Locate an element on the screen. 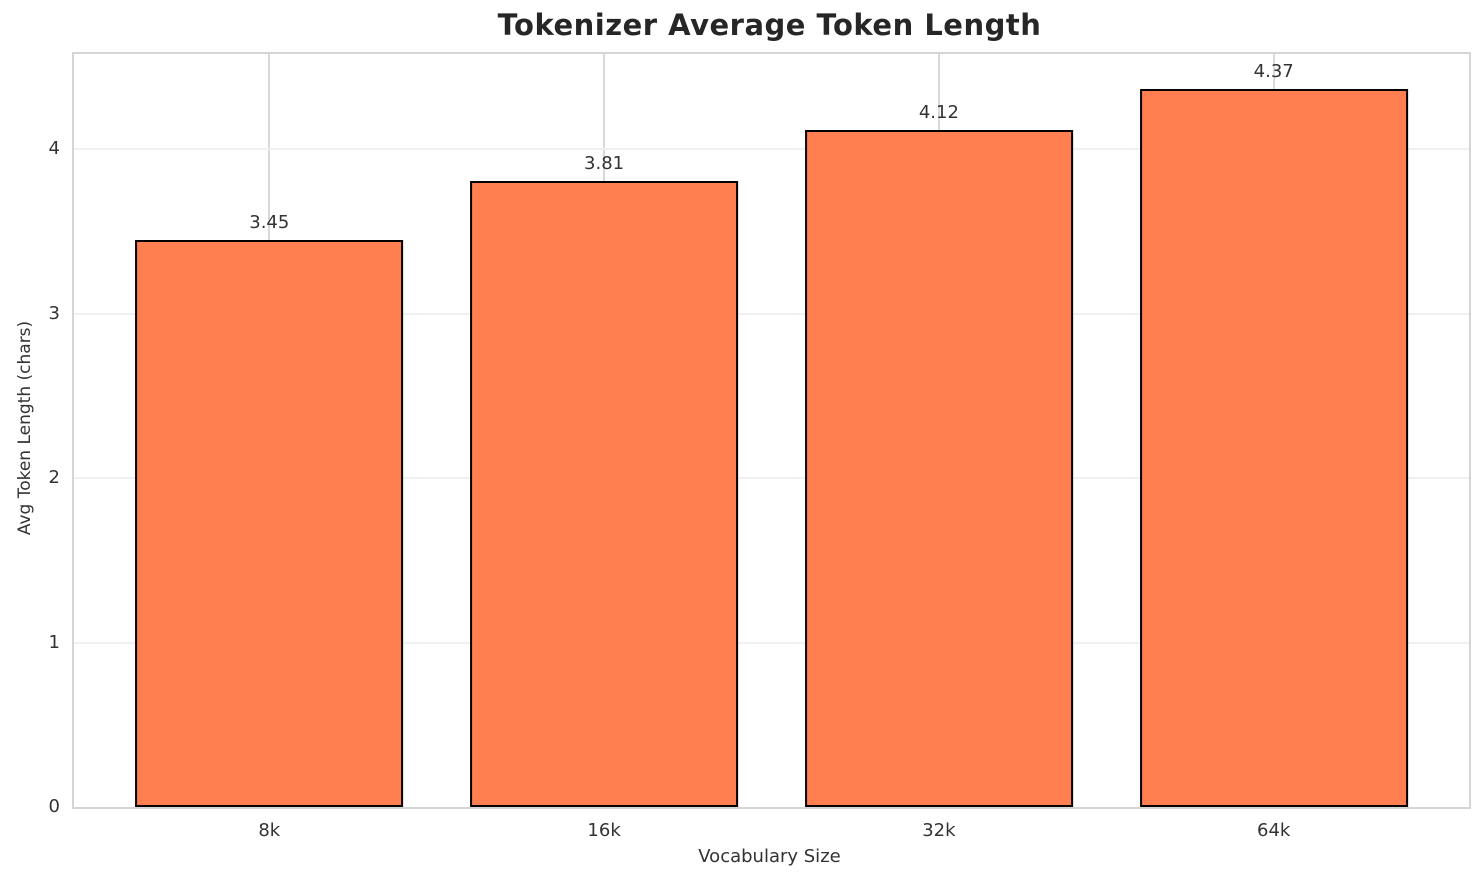 Image resolution: width=1483 pixels, height=885 pixels. y-tick-label-4: 4 is located at coordinates (54, 149).